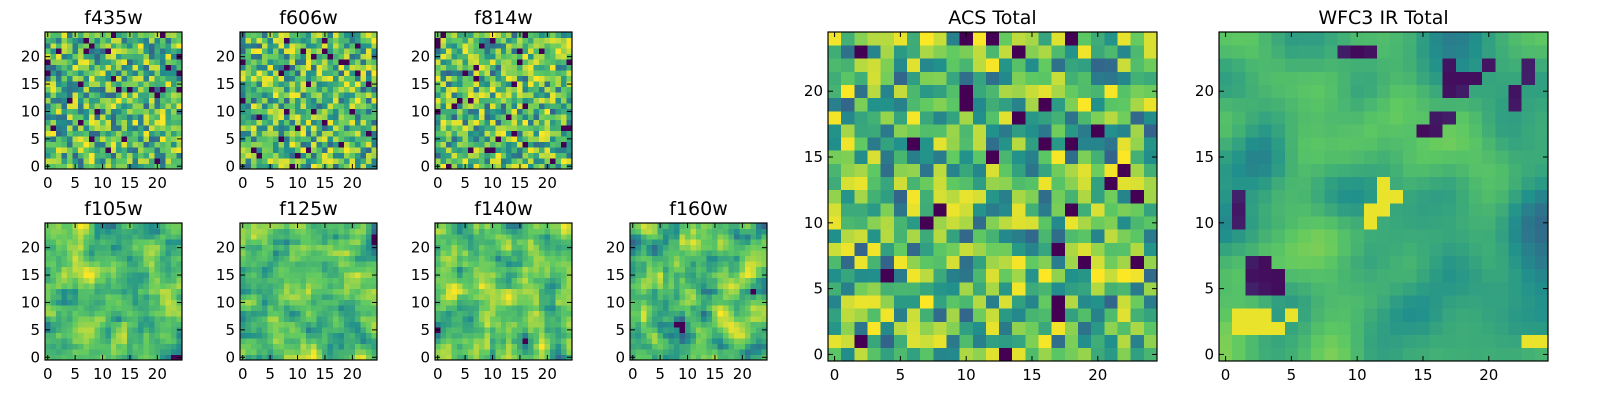  I want to click on y-tick-label: 10, so click(420, 302).